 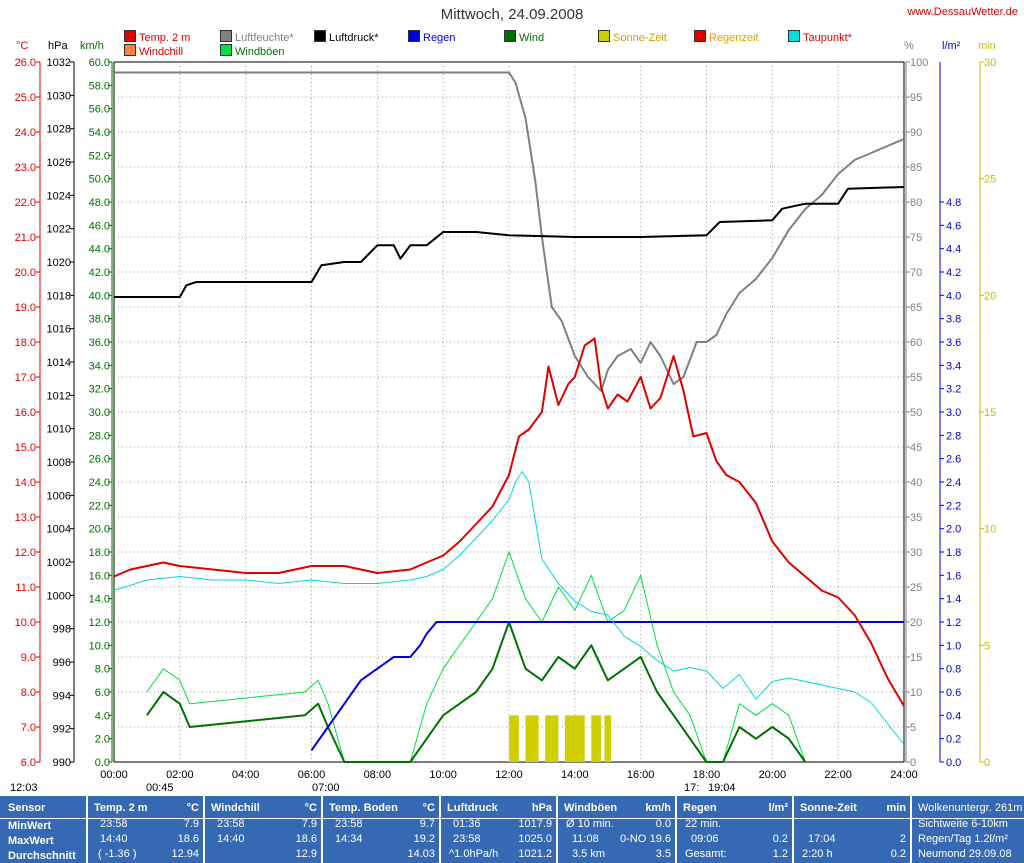 I want to click on minutes-unit: min, so click(x=987, y=46).